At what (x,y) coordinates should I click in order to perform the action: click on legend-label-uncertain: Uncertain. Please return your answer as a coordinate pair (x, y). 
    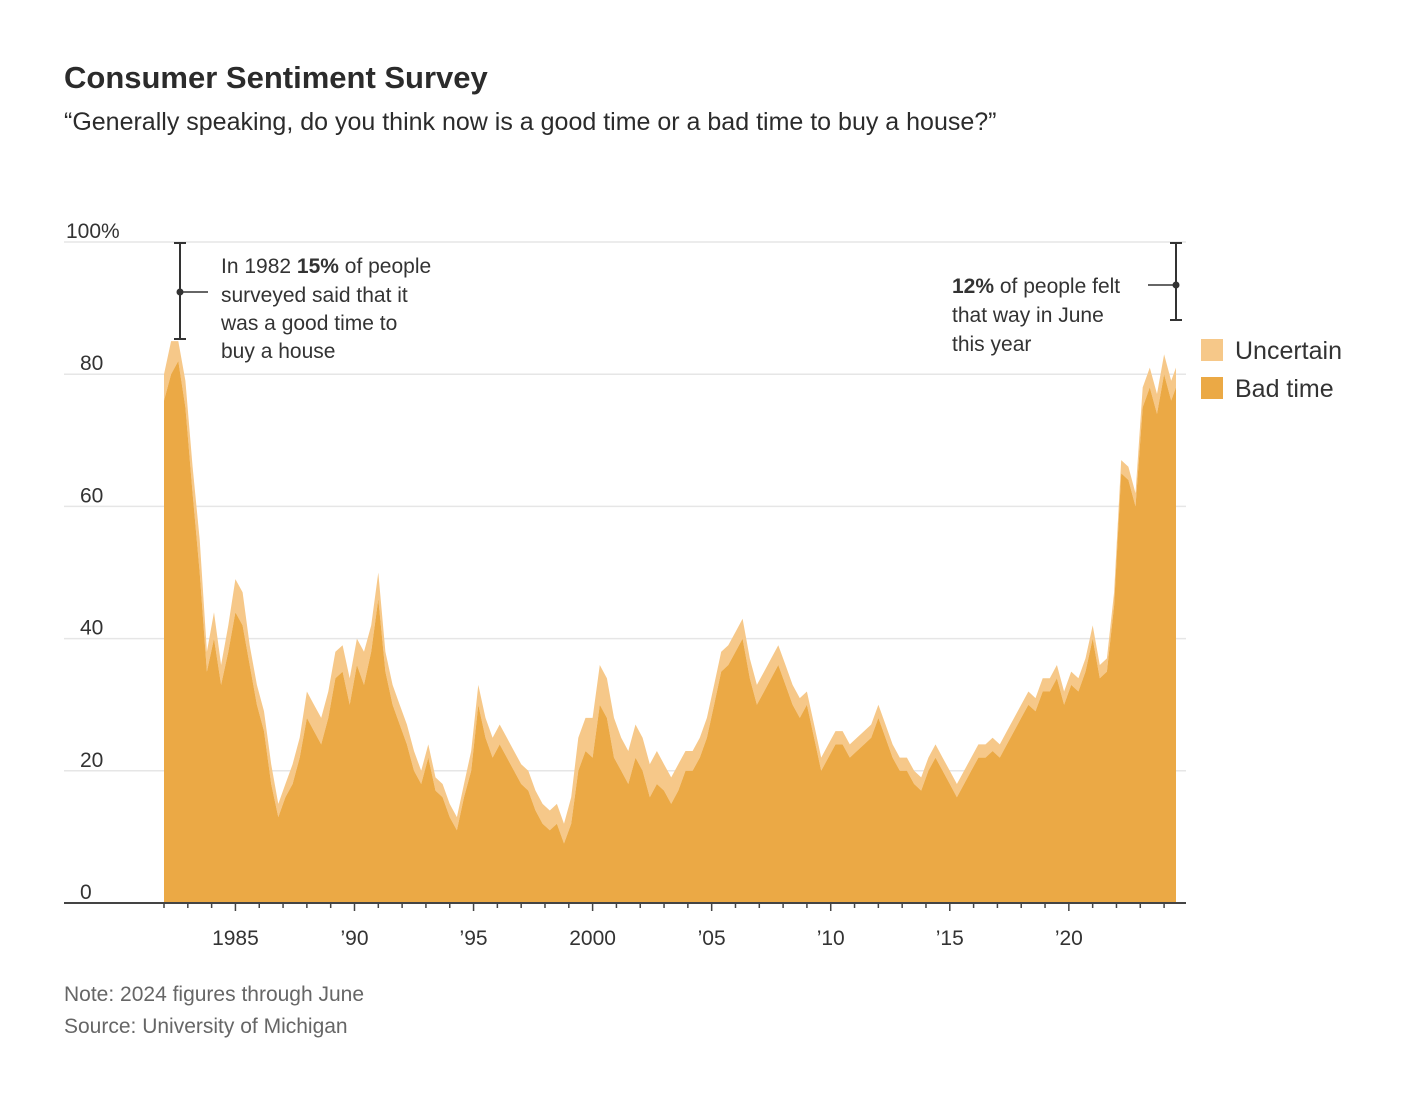
    Looking at the image, I should click on (1288, 351).